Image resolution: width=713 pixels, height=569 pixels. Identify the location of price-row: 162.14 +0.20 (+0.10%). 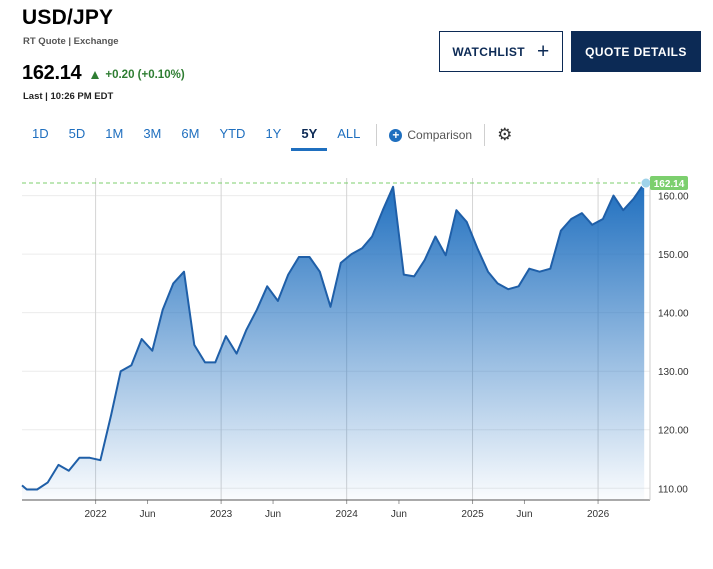
(103, 73).